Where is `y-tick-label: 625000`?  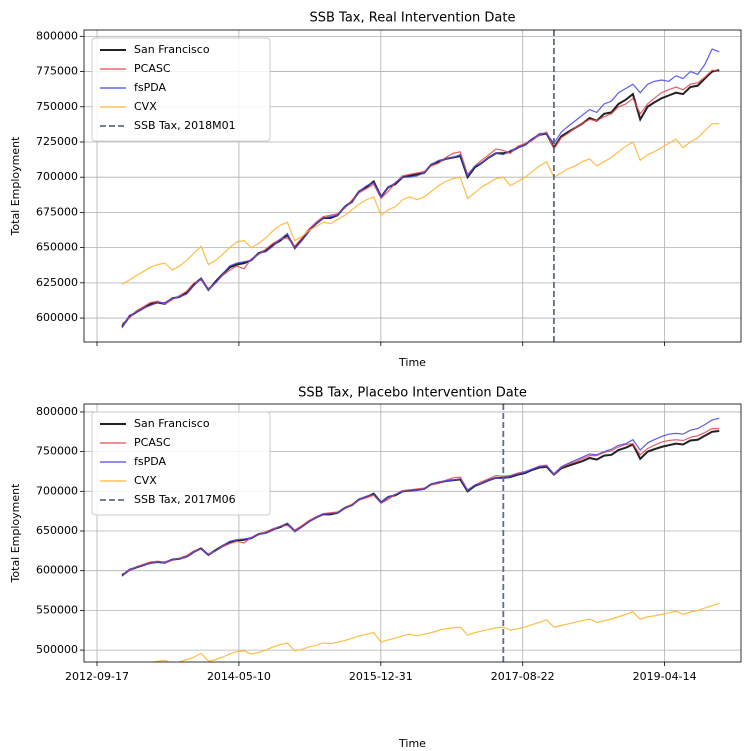 y-tick-label: 625000 is located at coordinates (57, 282).